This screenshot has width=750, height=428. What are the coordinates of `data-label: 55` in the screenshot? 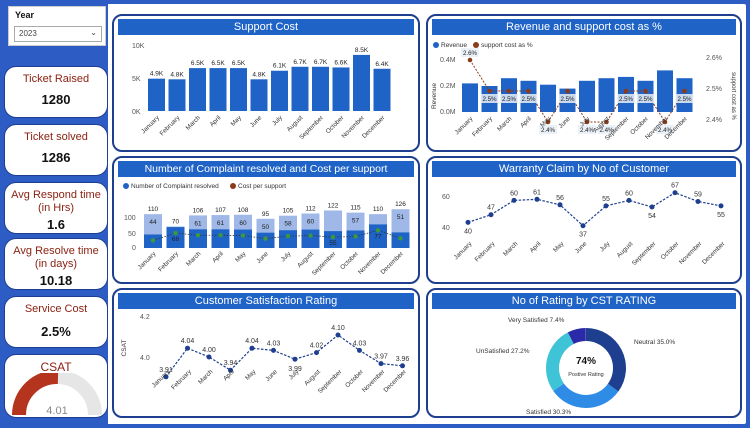 It's located at (333, 243).